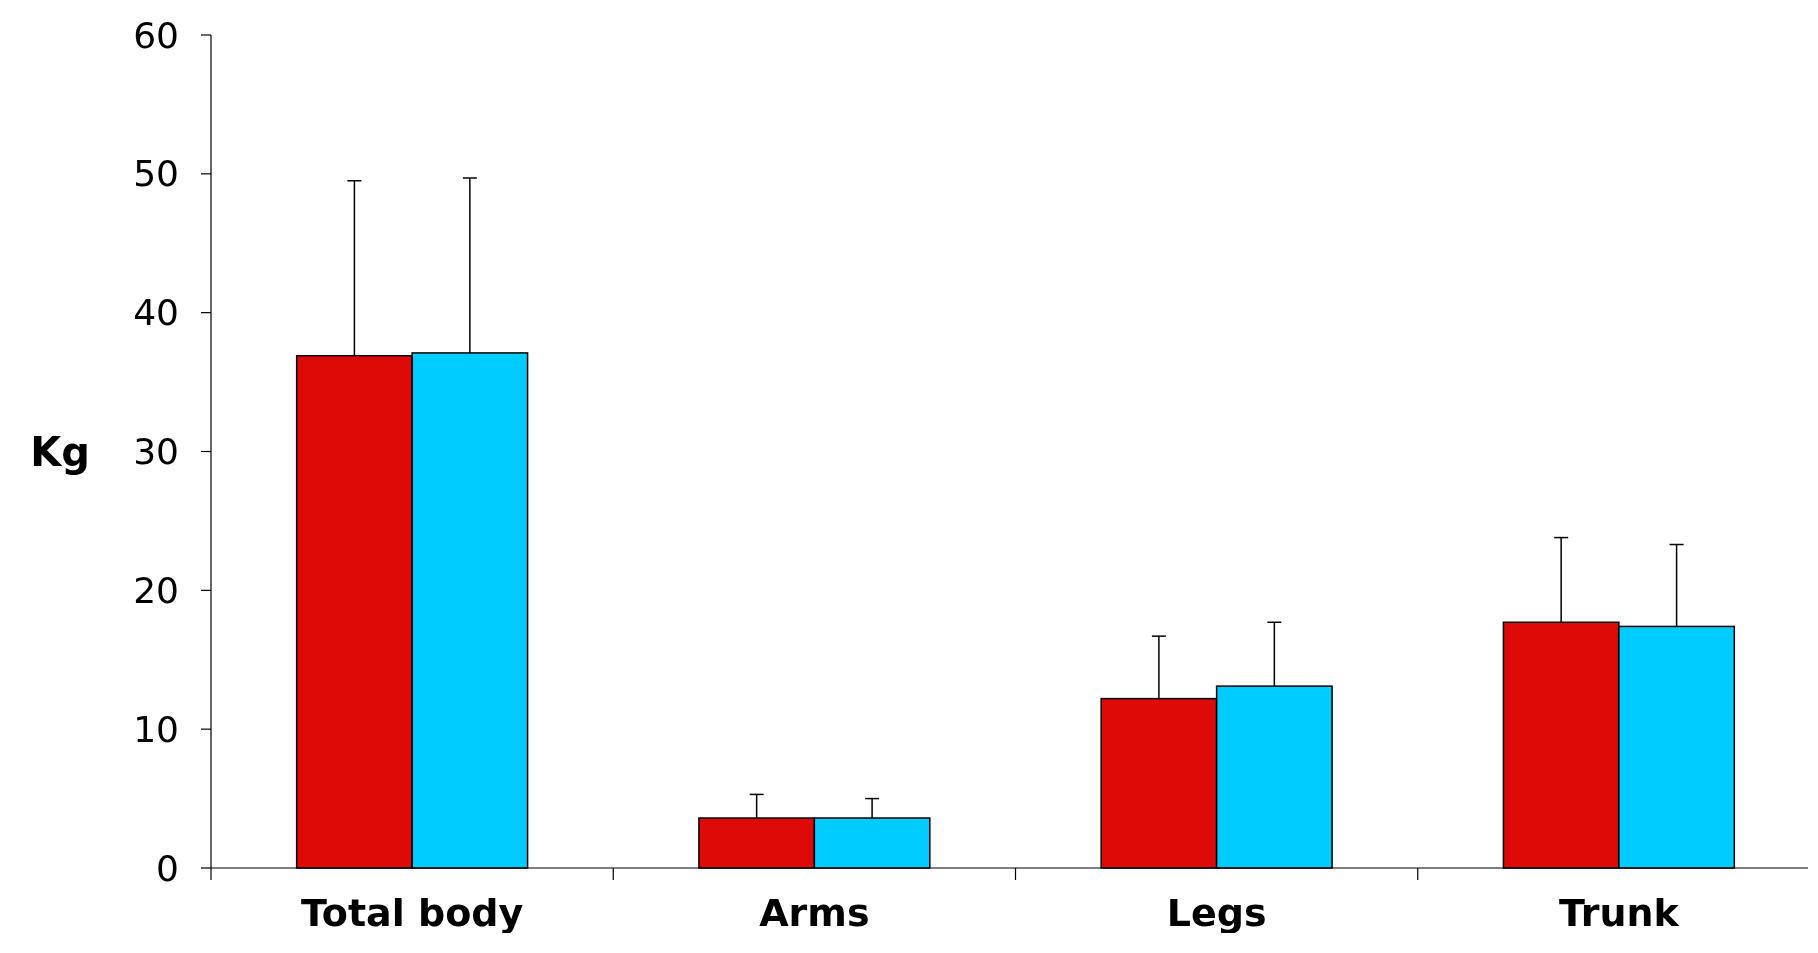  Describe the element at coordinates (156, 313) in the screenshot. I see `y-tick-label: 40` at that location.